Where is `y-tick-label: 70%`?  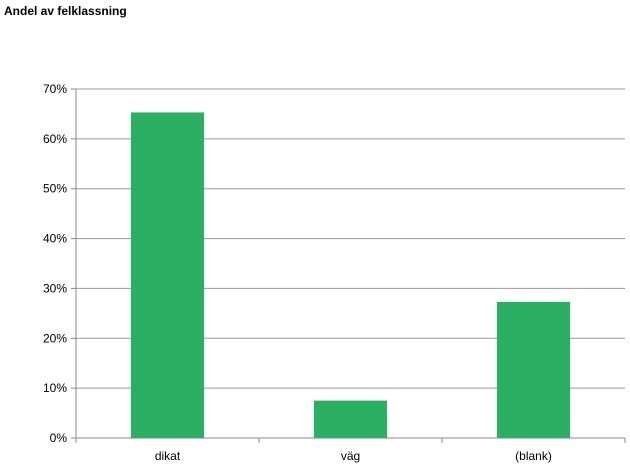 y-tick-label: 70% is located at coordinates (55, 89).